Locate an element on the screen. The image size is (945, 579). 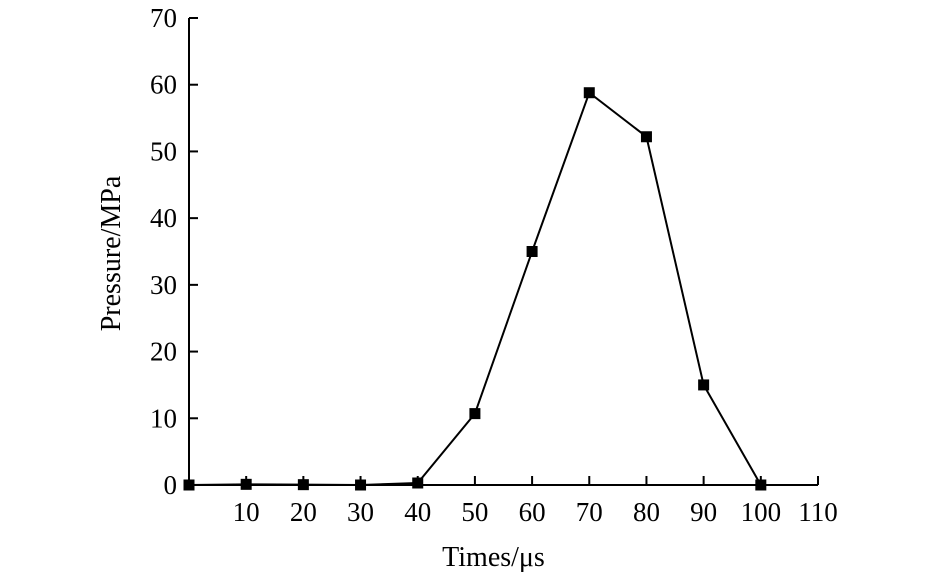
x-axis-ticks: 10 20 30 40 50 60 70 80 90 100 110 is located at coordinates (535, 501).